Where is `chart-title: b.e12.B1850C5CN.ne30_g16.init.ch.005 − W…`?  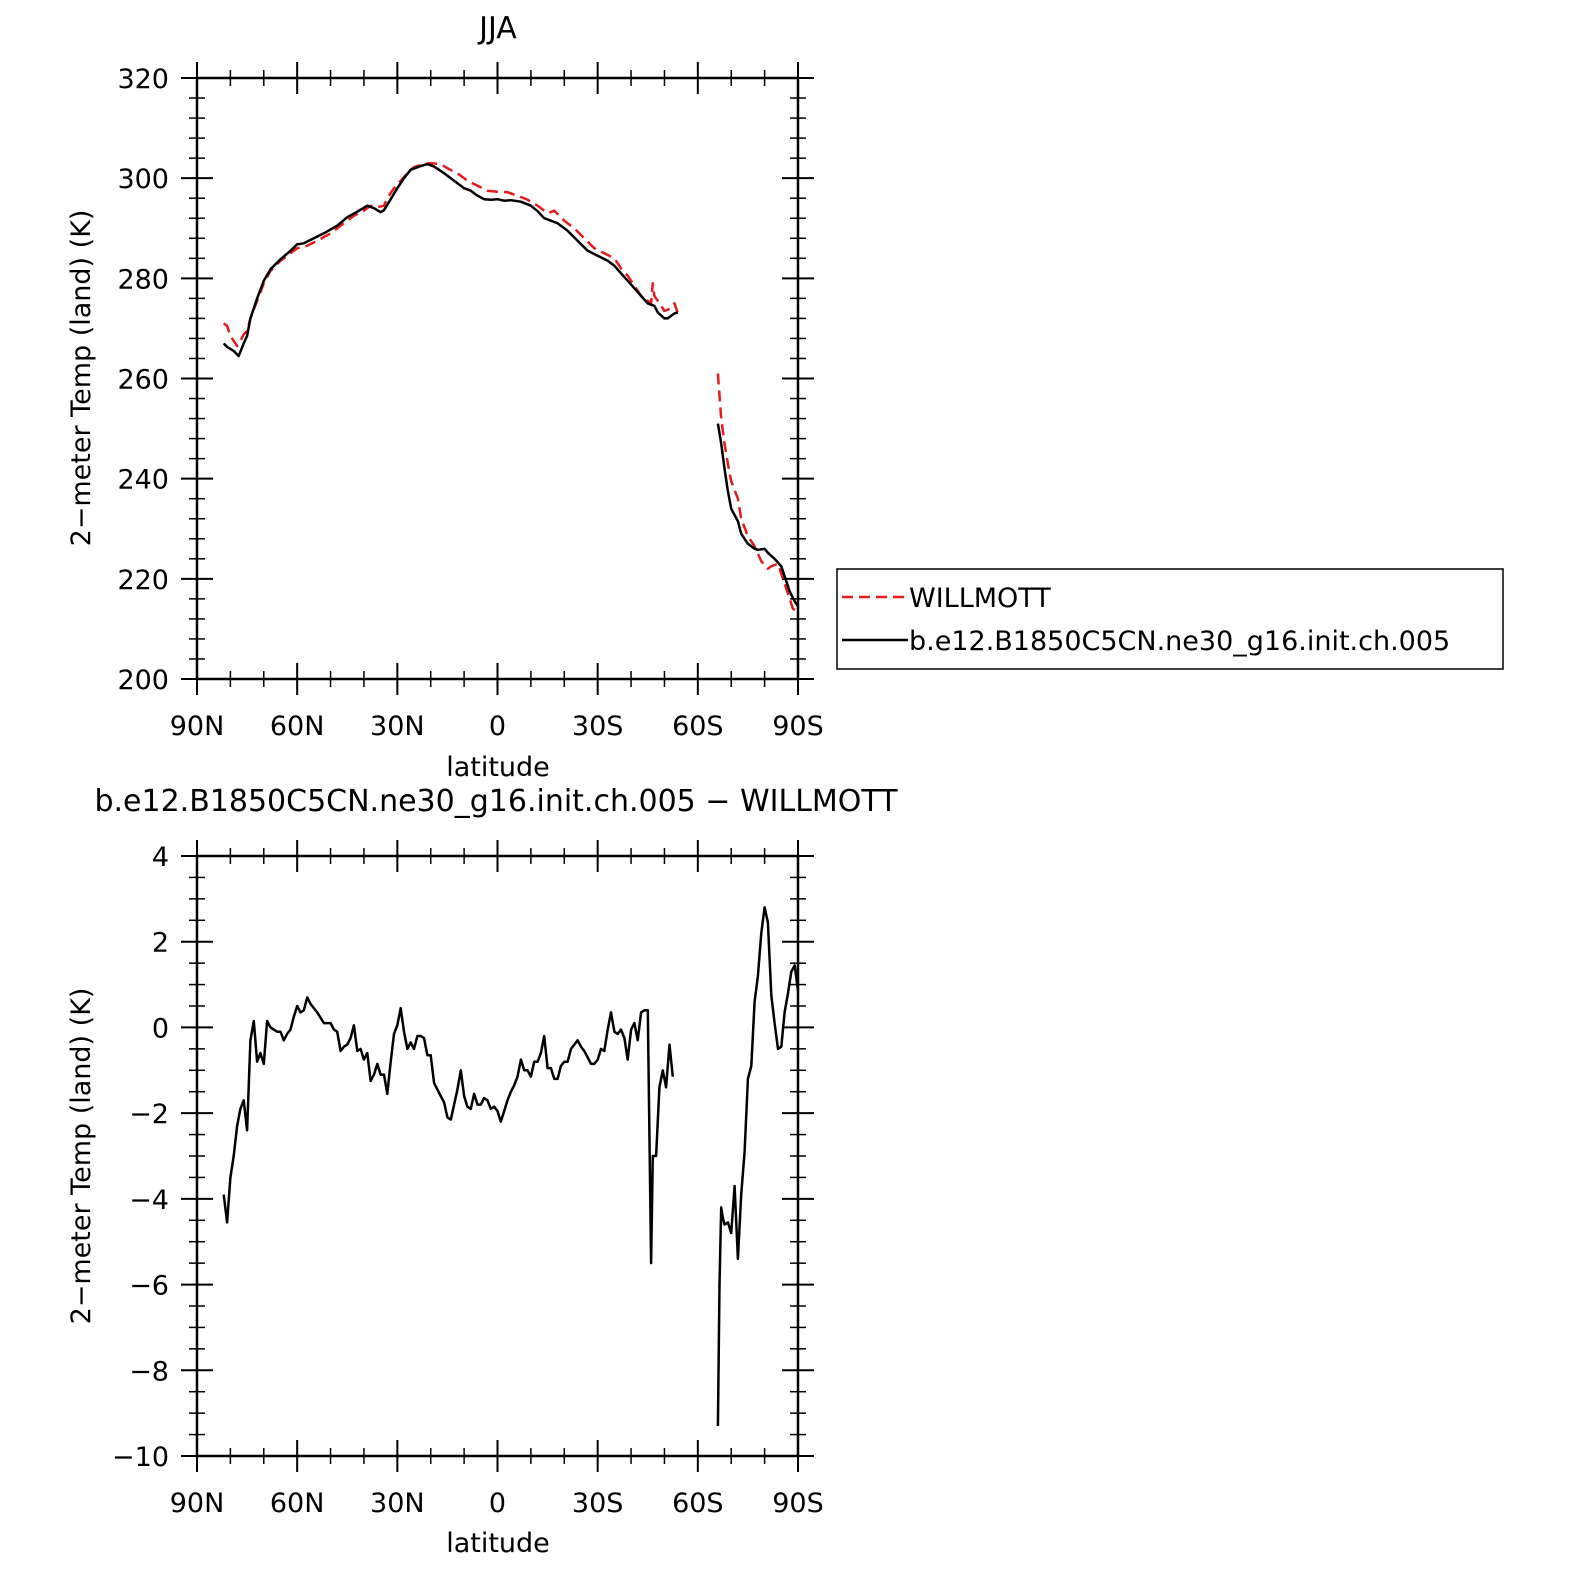
chart-title: b.e12.B1850C5CN.ne30_g16.init.ch.005 − W… is located at coordinates (496, 801).